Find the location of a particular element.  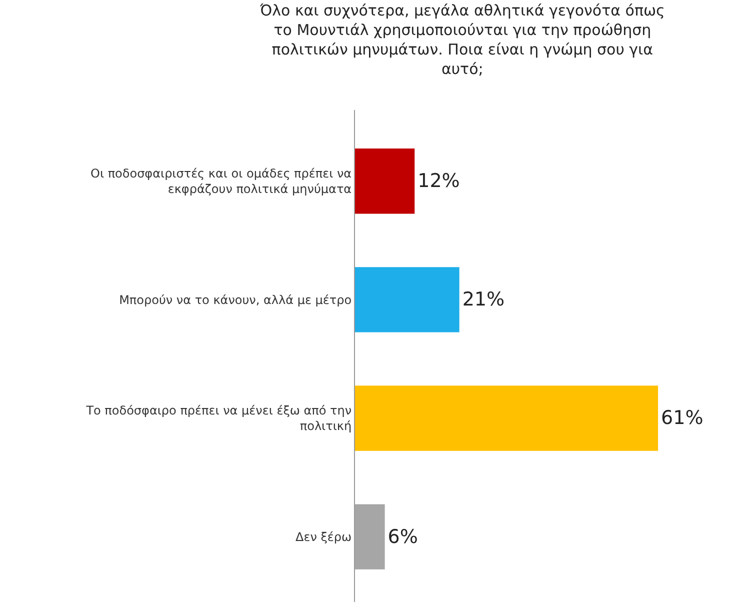

data-label: 61% is located at coordinates (682, 418).